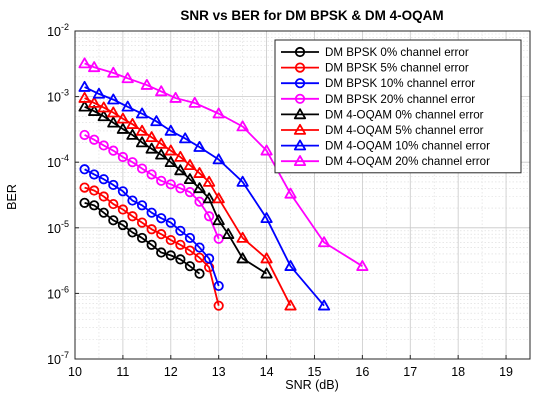 The width and height of the screenshot is (550, 408). What do you see at coordinates (385, 161) in the screenshot?
I see `legend-item: DM 4-OQAM 20% channel error` at bounding box center [385, 161].